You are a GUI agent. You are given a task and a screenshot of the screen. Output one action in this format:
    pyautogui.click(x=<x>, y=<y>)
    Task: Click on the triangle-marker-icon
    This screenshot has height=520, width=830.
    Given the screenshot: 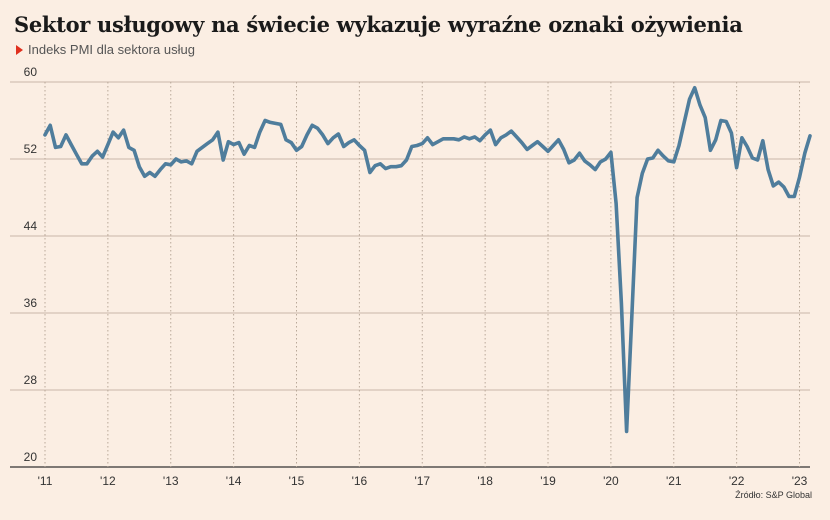 What is the action you would take?
    pyautogui.click(x=19, y=49)
    